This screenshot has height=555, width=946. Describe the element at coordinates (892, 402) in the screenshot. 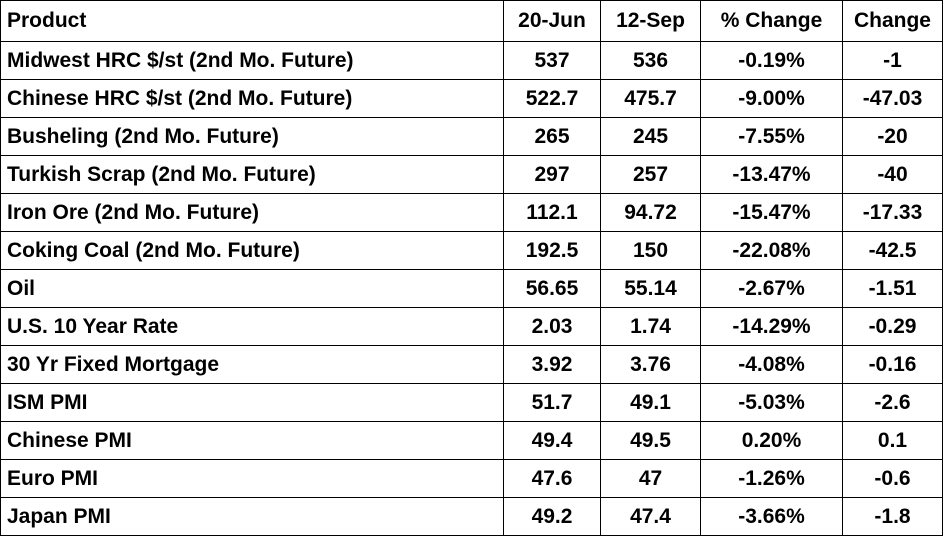

I see `value-cell: -2.6` at that location.